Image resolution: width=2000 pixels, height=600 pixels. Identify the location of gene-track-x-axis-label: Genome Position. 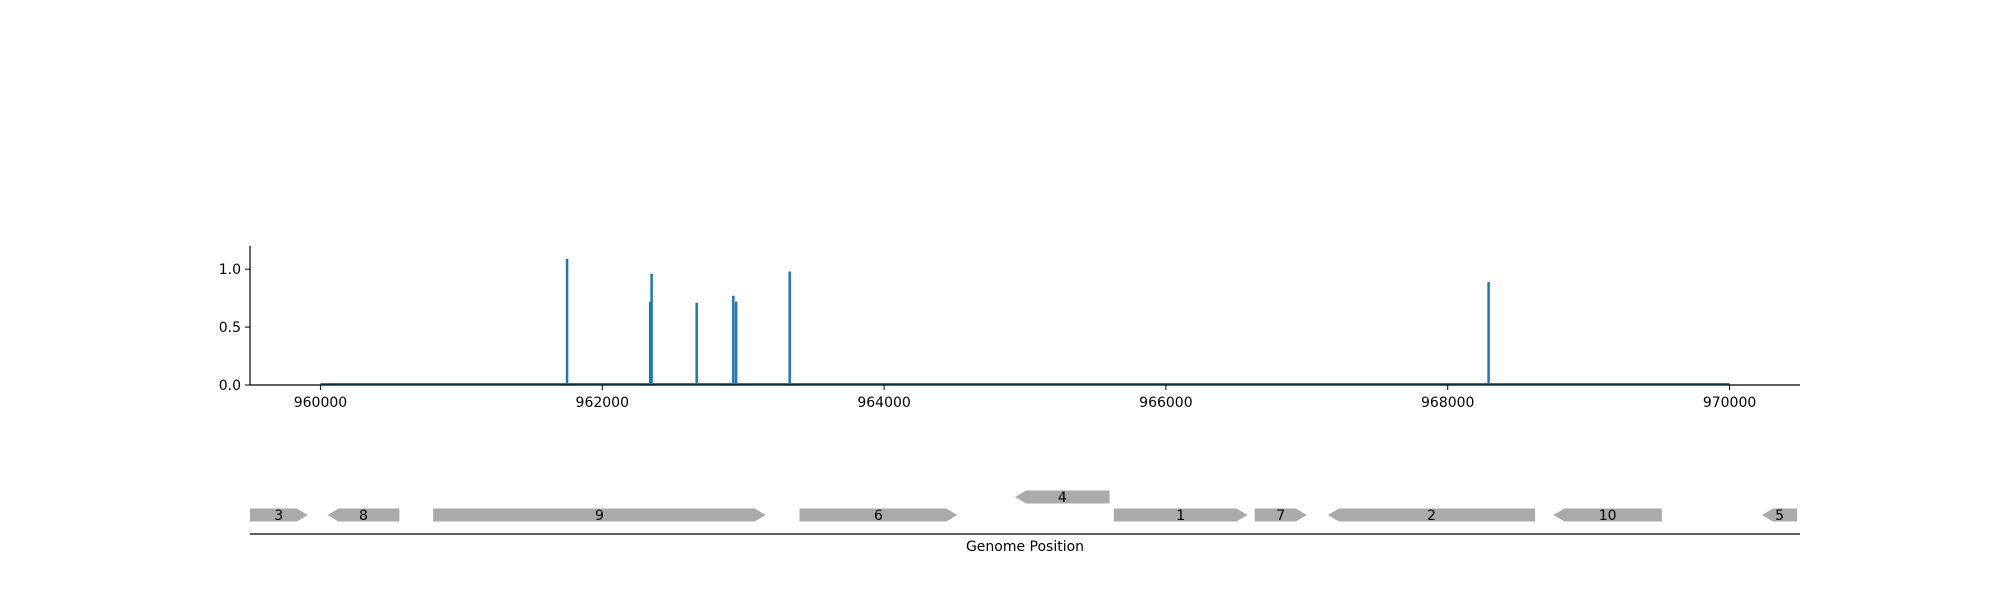
(1025, 547).